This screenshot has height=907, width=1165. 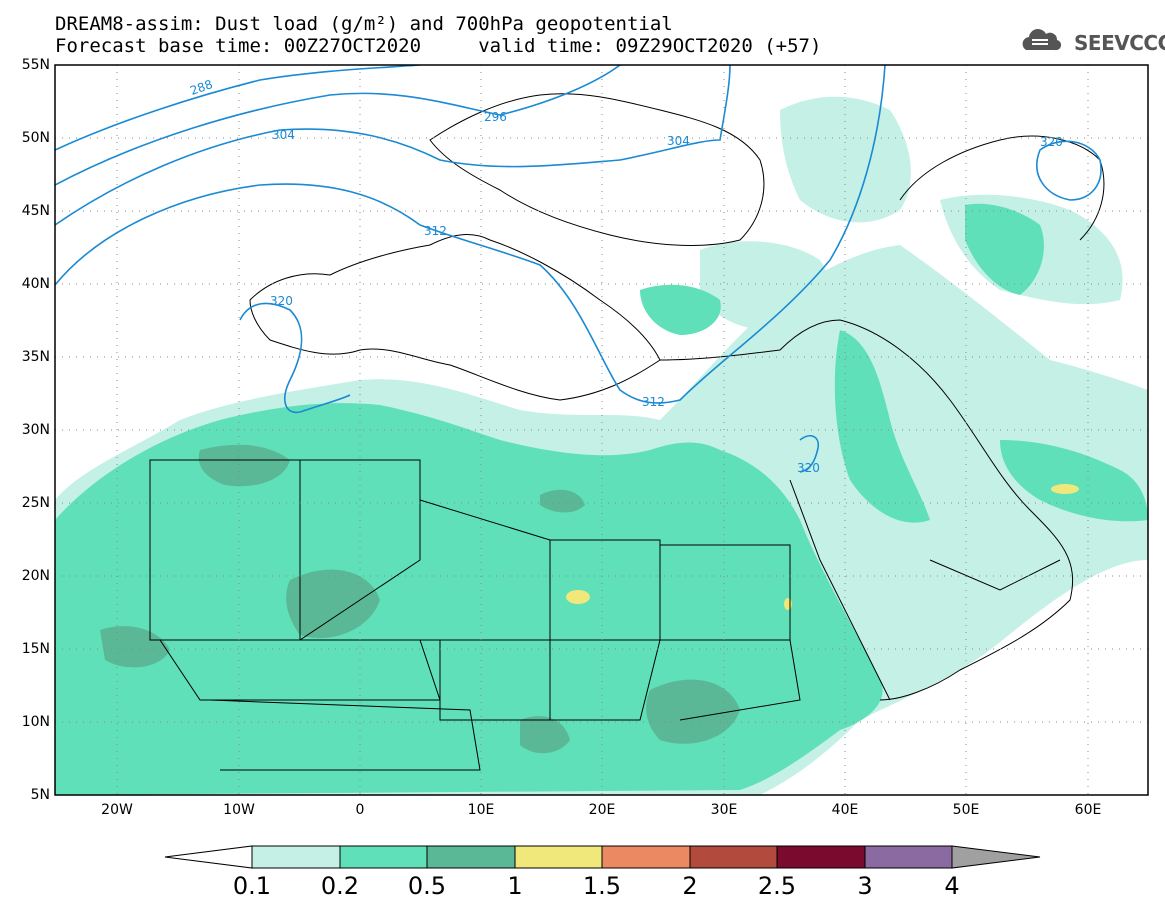 I want to click on dust-band-light-north, so click(x=845, y=159).